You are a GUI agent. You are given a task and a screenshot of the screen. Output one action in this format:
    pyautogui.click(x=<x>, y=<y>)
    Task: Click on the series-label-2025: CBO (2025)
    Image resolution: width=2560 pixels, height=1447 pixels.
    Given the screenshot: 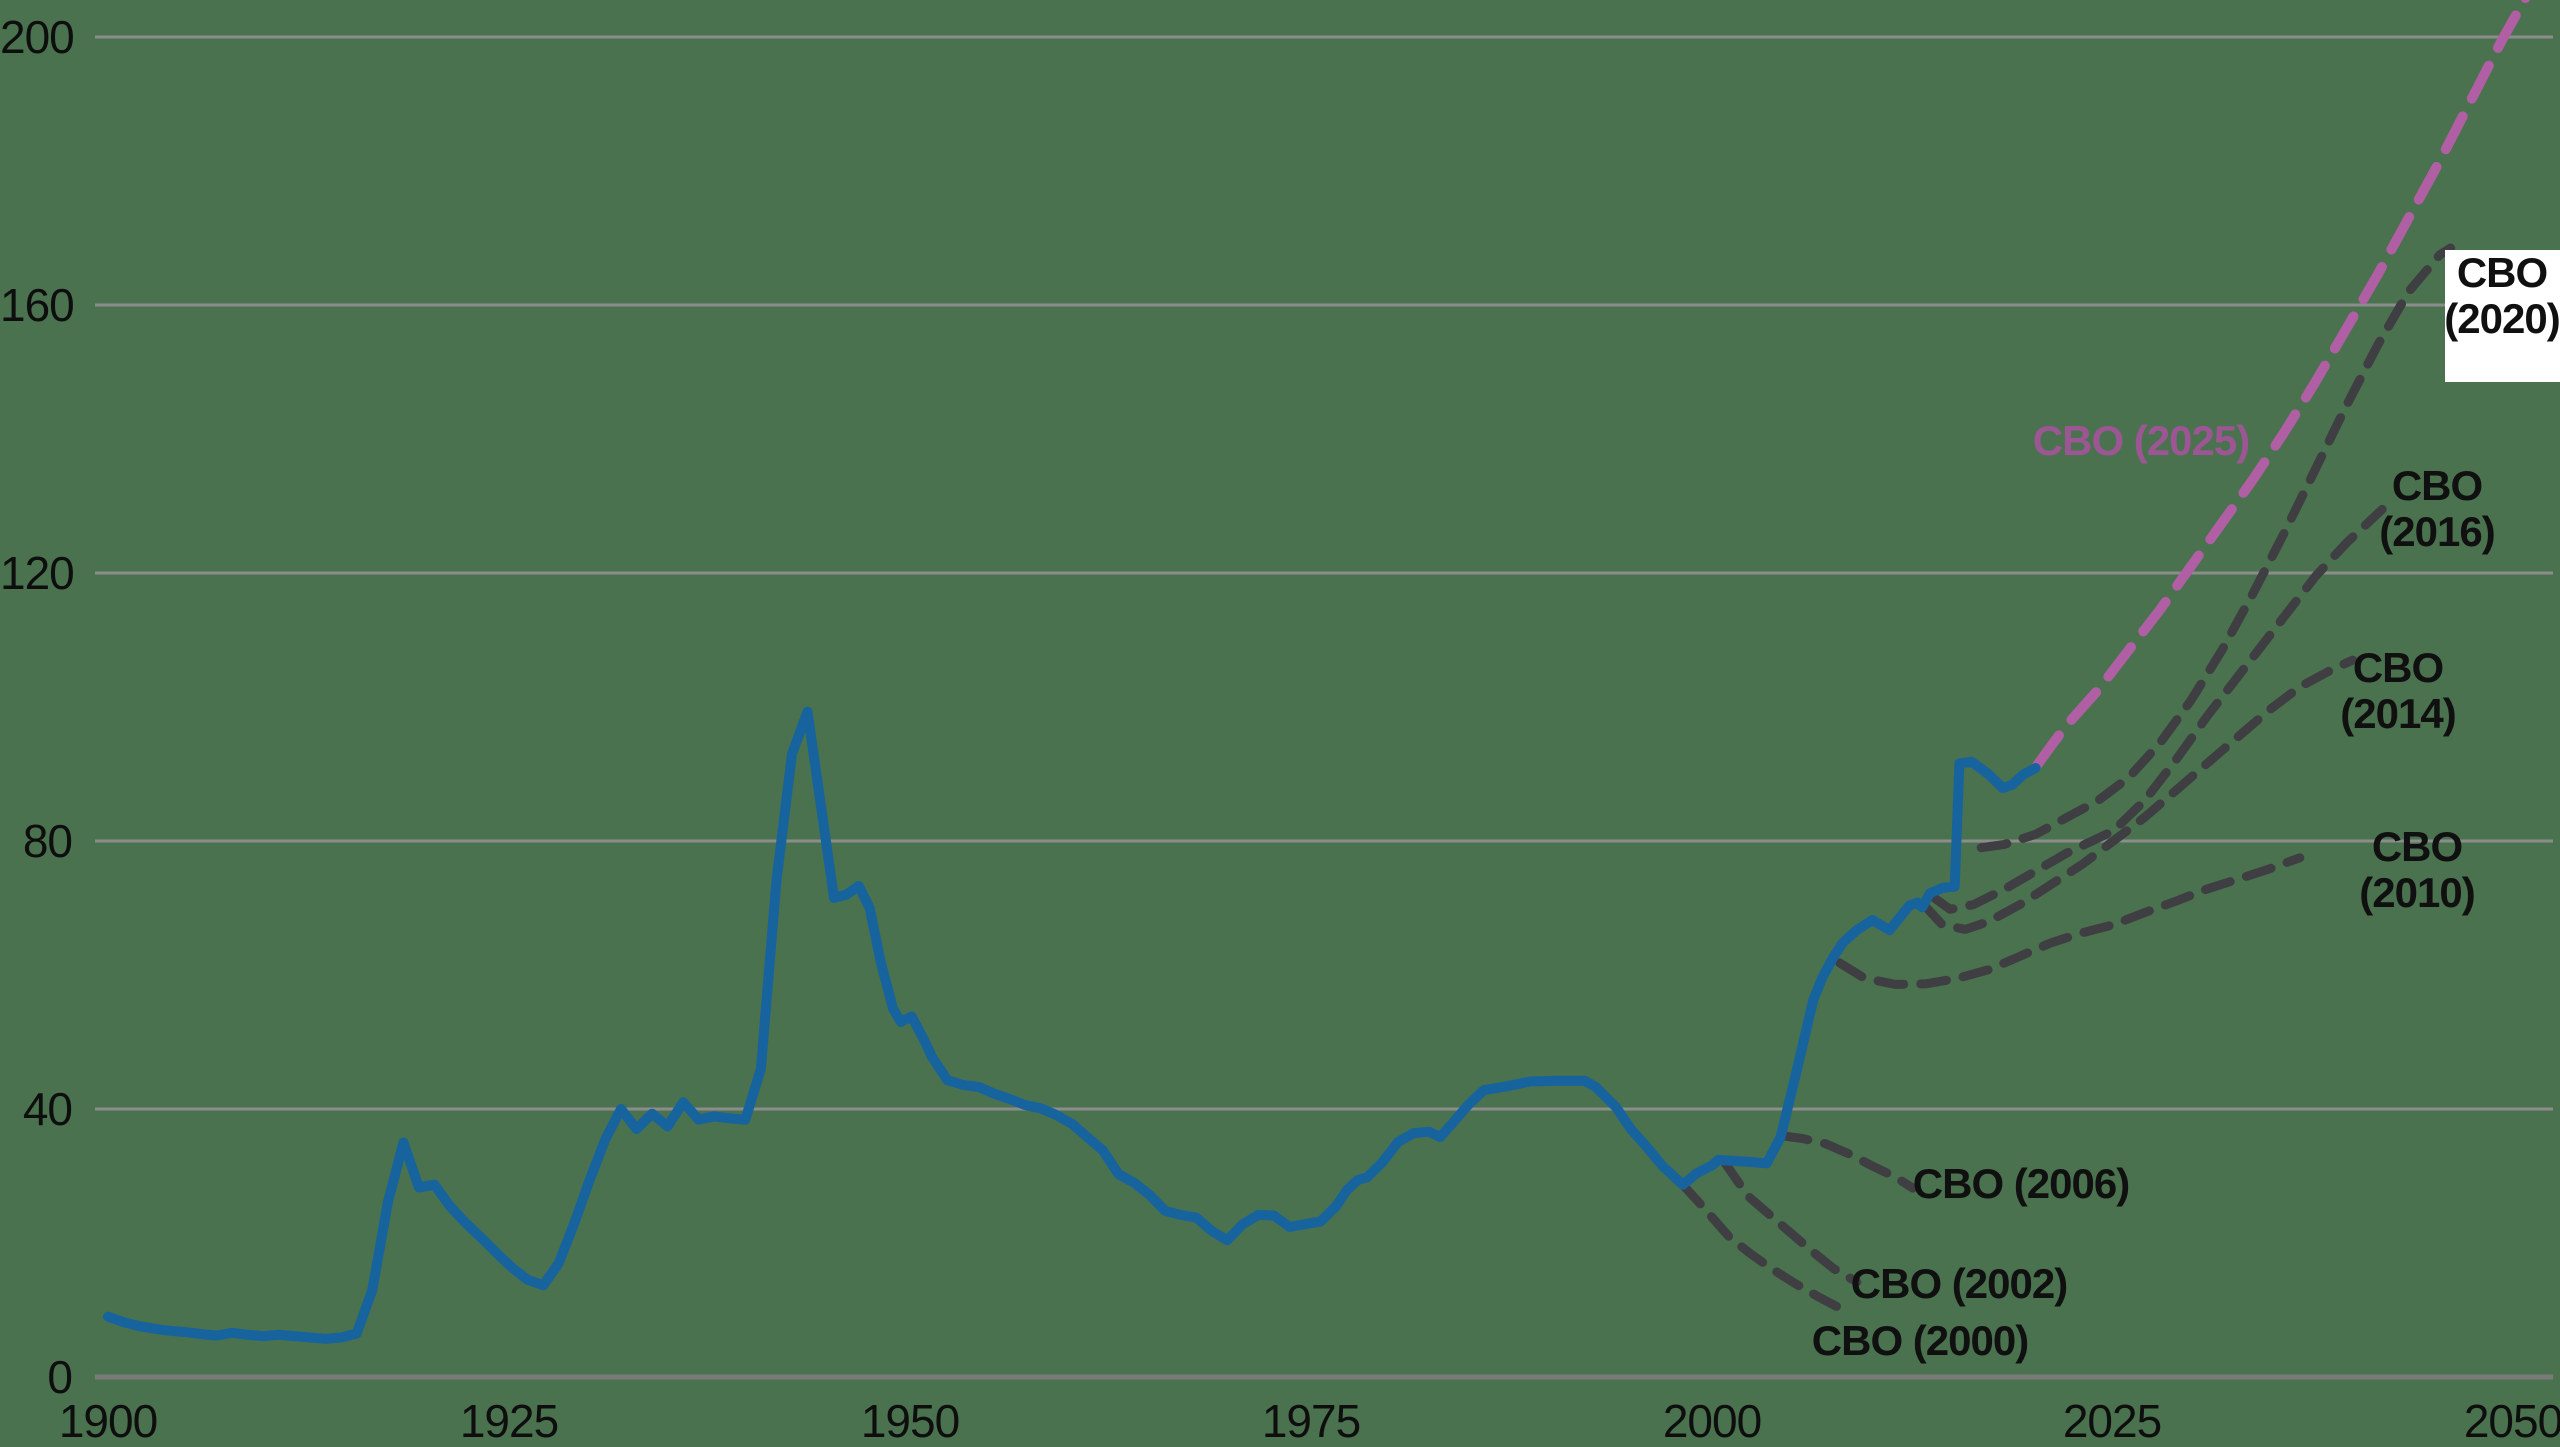 What is the action you would take?
    pyautogui.click(x=2141, y=440)
    